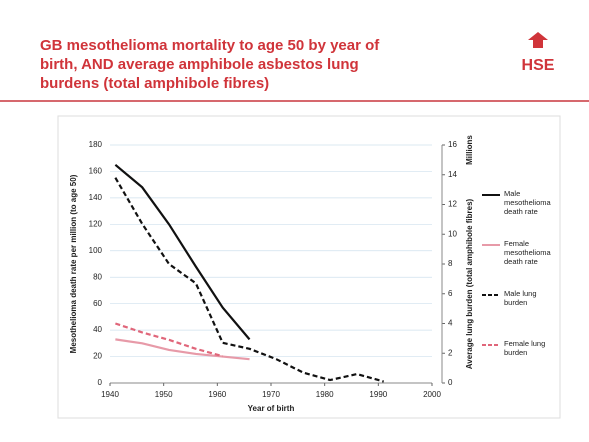 Image resolution: width=589 pixels, height=442 pixels. What do you see at coordinates (450, 382) in the screenshot?
I see `y2-tick-label: 0` at bounding box center [450, 382].